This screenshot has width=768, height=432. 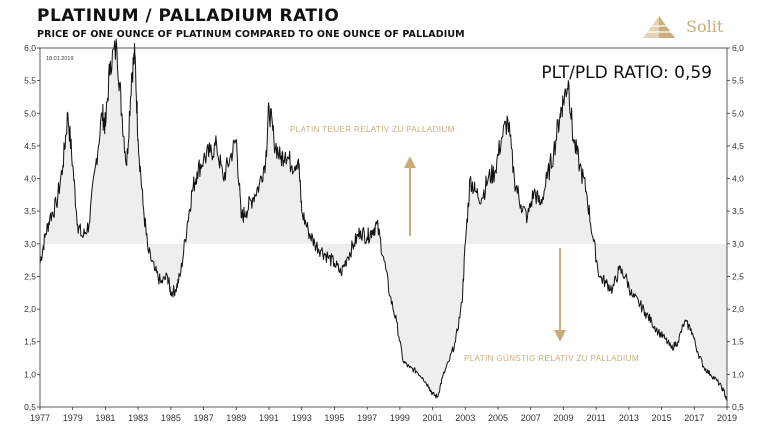 What do you see at coordinates (694, 418) in the screenshot?
I see `x-tick-label: 2017` at bounding box center [694, 418].